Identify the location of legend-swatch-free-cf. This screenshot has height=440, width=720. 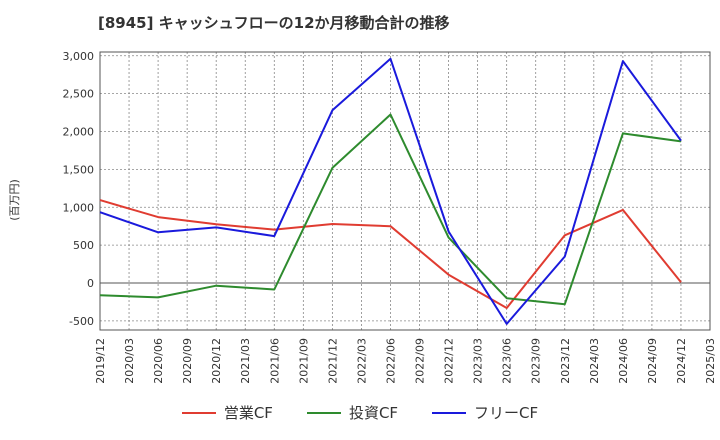
(449, 412).